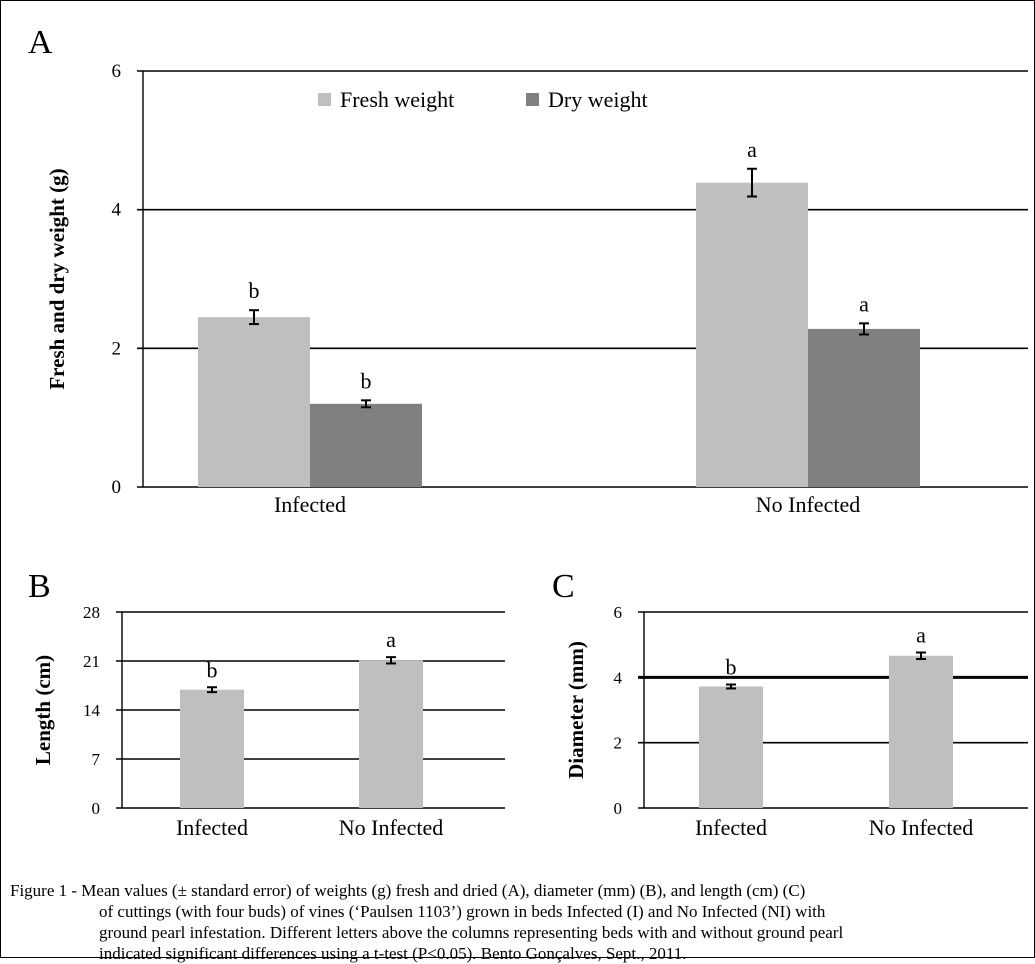  What do you see at coordinates (731, 827) in the screenshot?
I see `panel-c-category-label: Infected` at bounding box center [731, 827].